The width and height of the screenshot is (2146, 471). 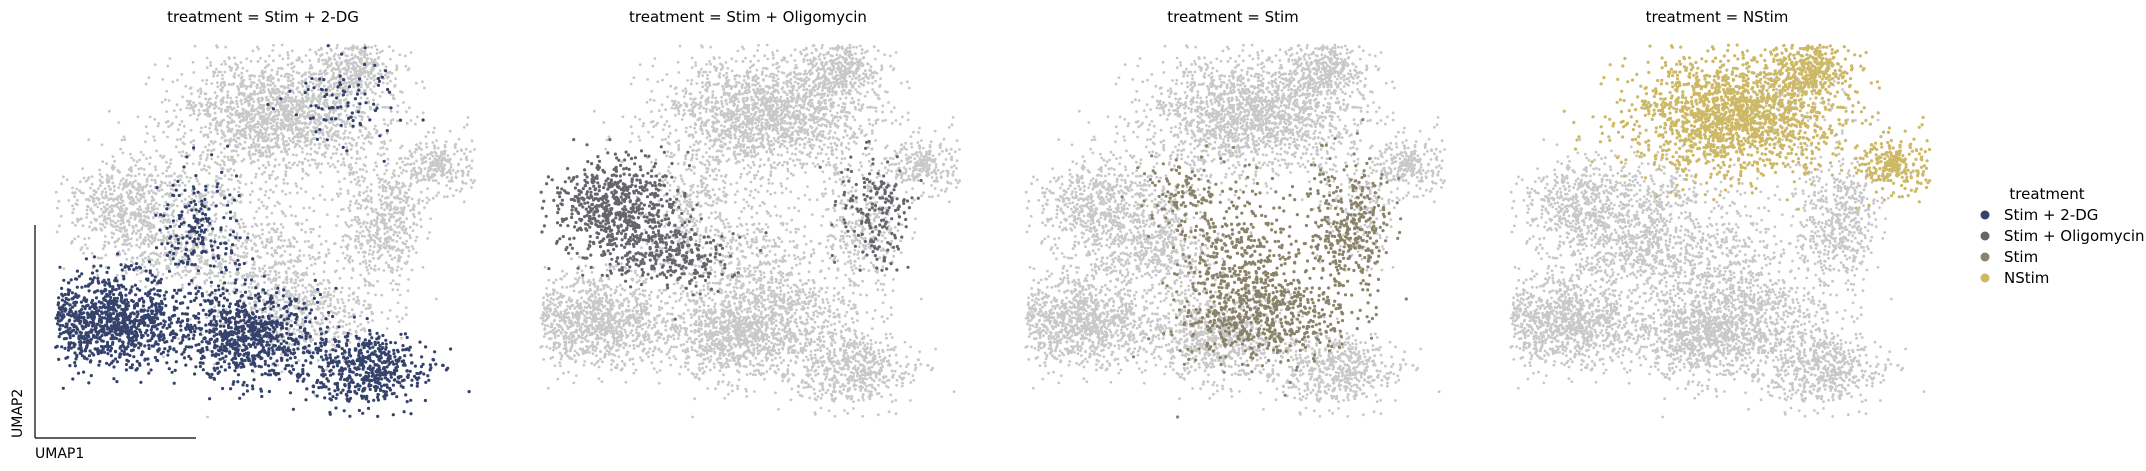 I want to click on panel-title-4: treatment = NStim, so click(x=1717, y=17).